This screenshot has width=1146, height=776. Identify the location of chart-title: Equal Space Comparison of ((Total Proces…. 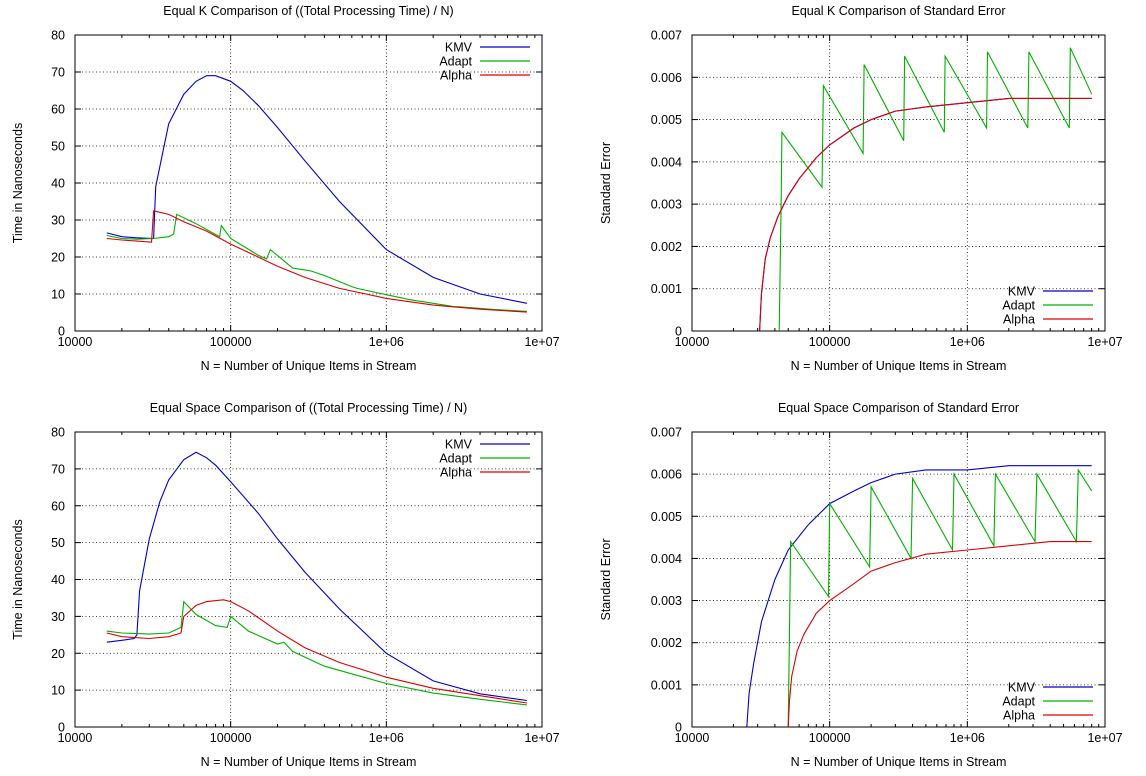
(309, 408).